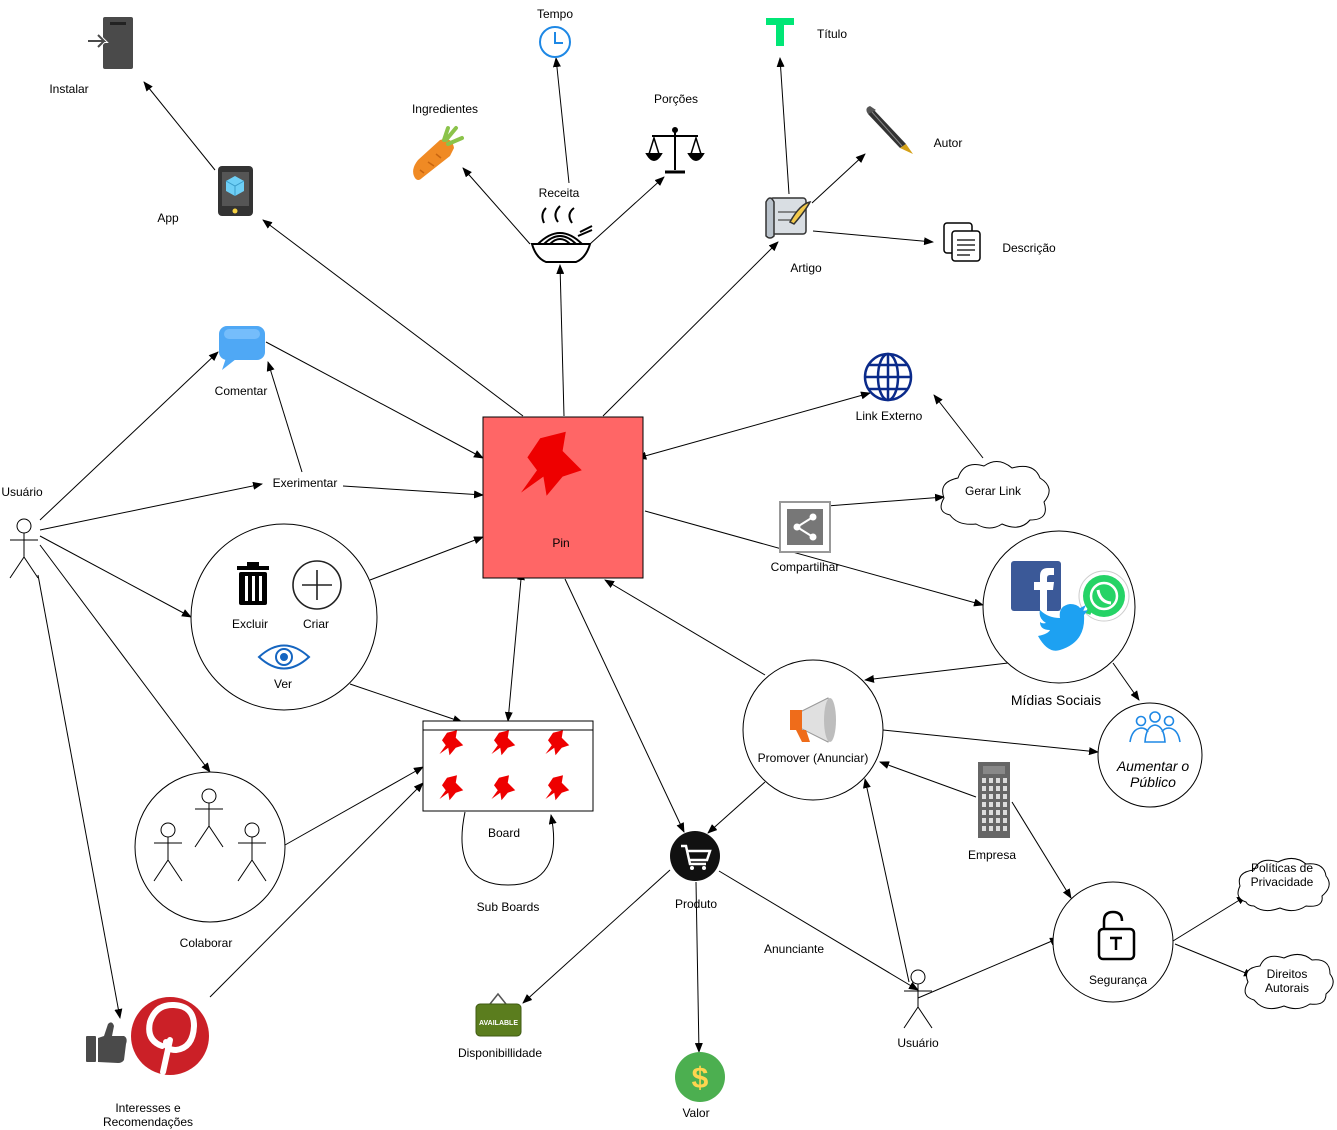 This screenshot has width=1337, height=1130. I want to click on edge-promover-produto, so click(736, 807).